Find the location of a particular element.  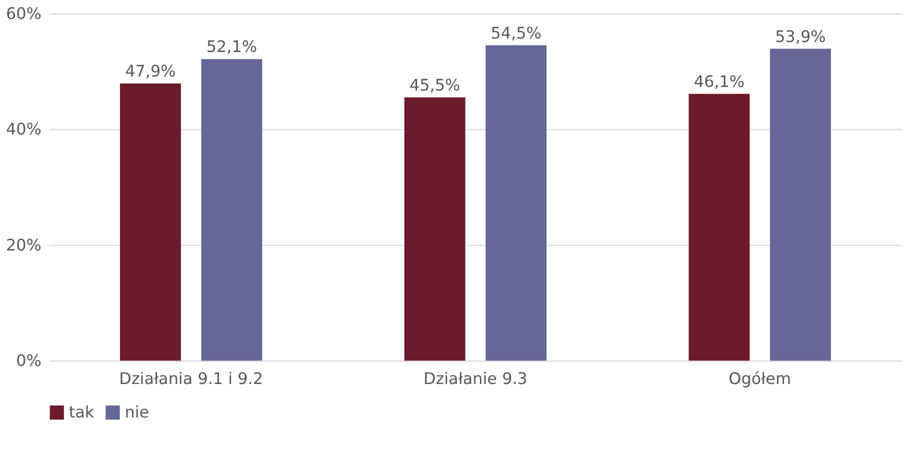

data-label: 53,9% is located at coordinates (800, 36).